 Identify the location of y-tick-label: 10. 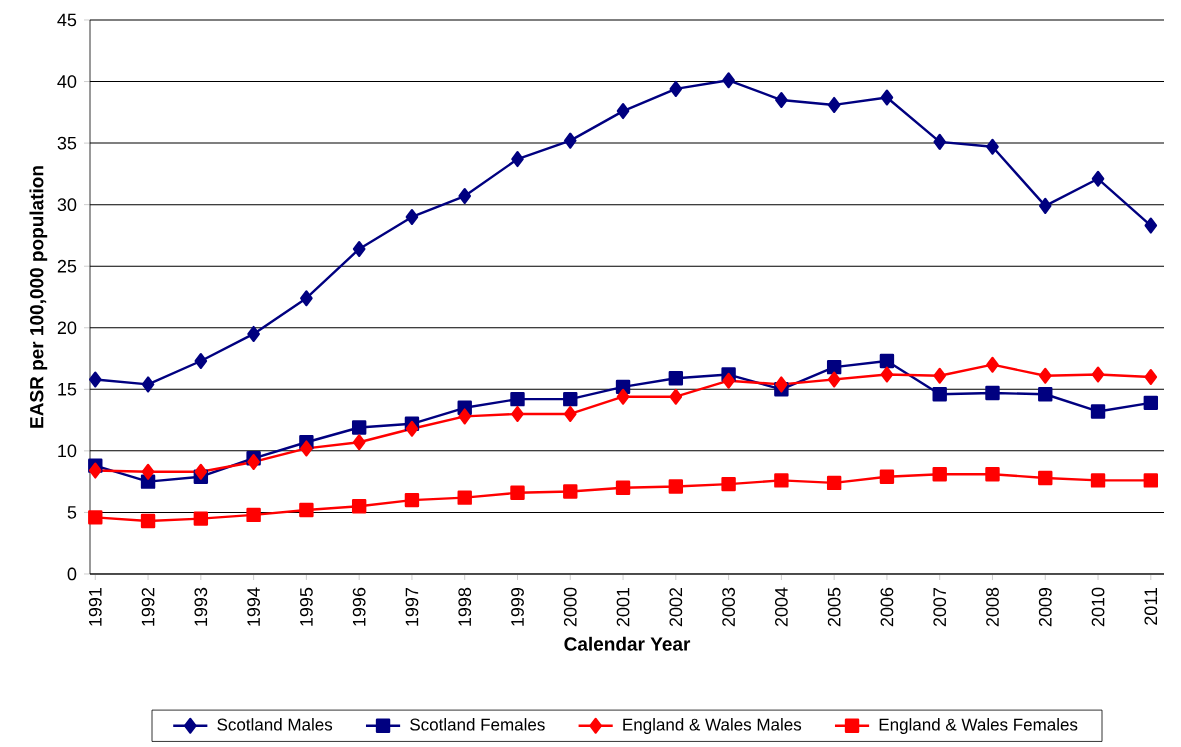
(67, 451).